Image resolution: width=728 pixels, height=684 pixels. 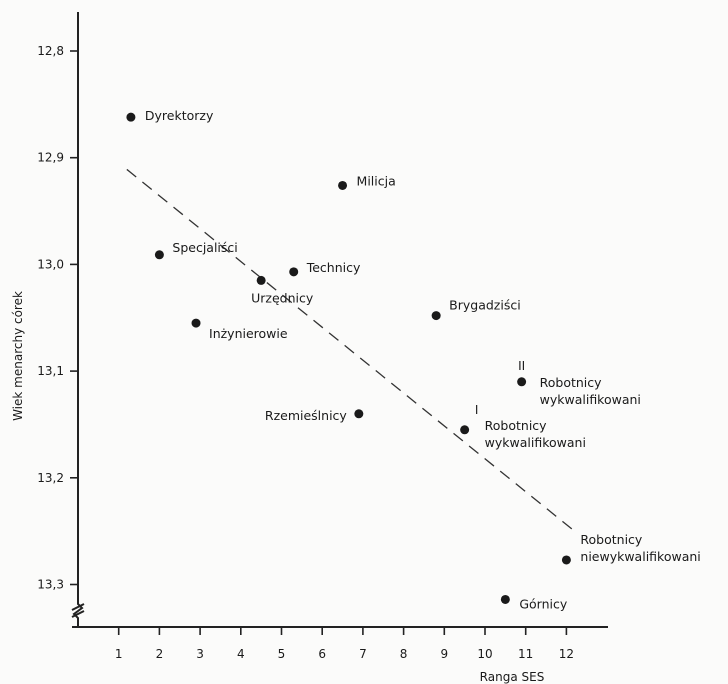 I want to click on y-tick-label: 13,1, so click(x=50, y=371).